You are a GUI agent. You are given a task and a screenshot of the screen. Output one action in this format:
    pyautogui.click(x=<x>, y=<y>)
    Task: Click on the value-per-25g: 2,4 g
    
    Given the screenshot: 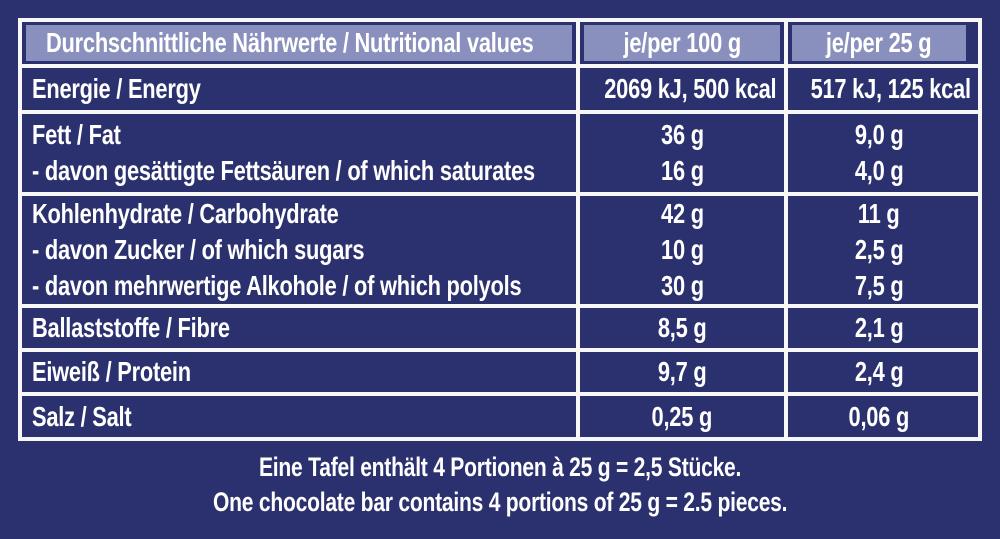 What is the action you would take?
    pyautogui.click(x=877, y=372)
    